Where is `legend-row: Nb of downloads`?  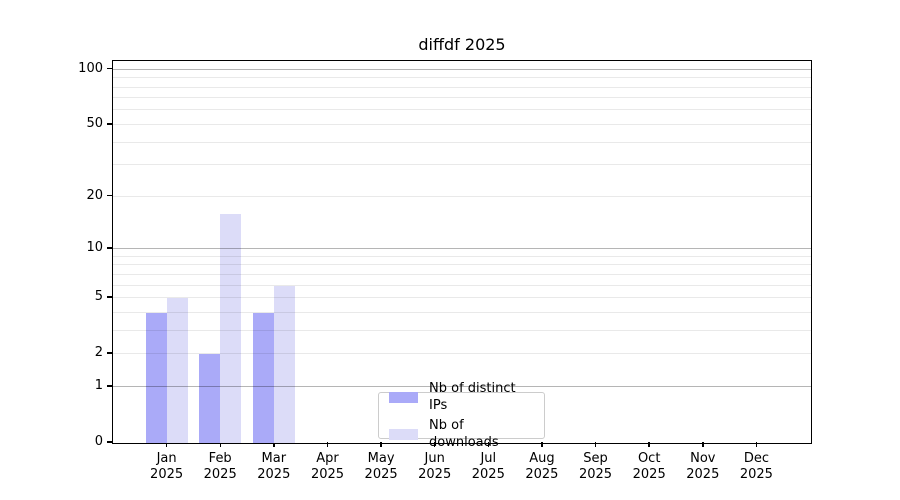
legend-row: Nb of downloads is located at coordinates (461, 434).